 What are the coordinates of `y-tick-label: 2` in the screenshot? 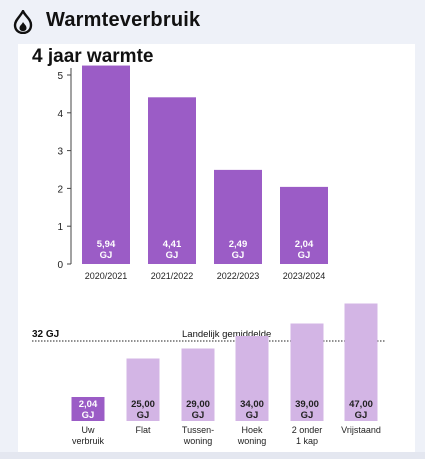 It's located at (60, 189).